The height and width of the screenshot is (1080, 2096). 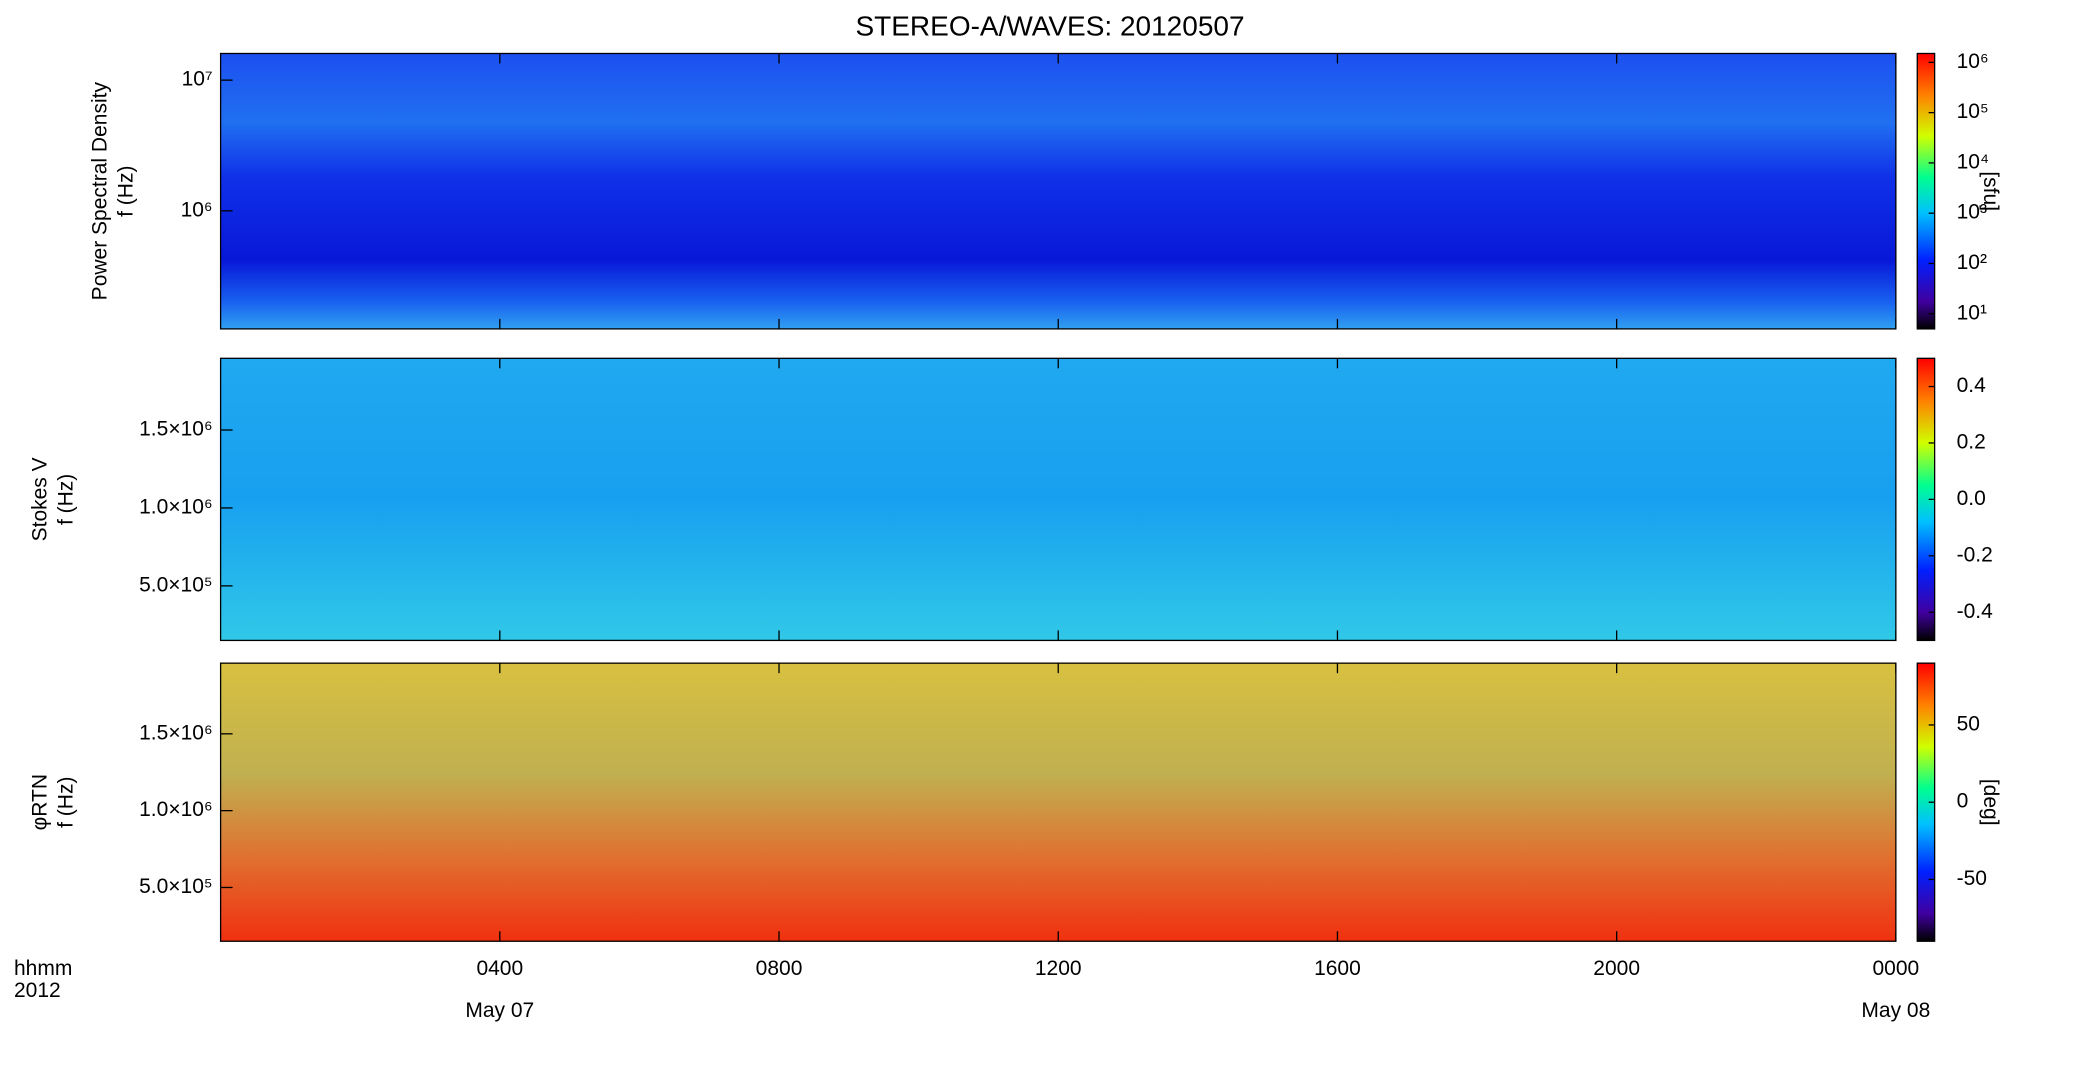 I want to click on y-axis-label: Stokes V, so click(x=39, y=499).